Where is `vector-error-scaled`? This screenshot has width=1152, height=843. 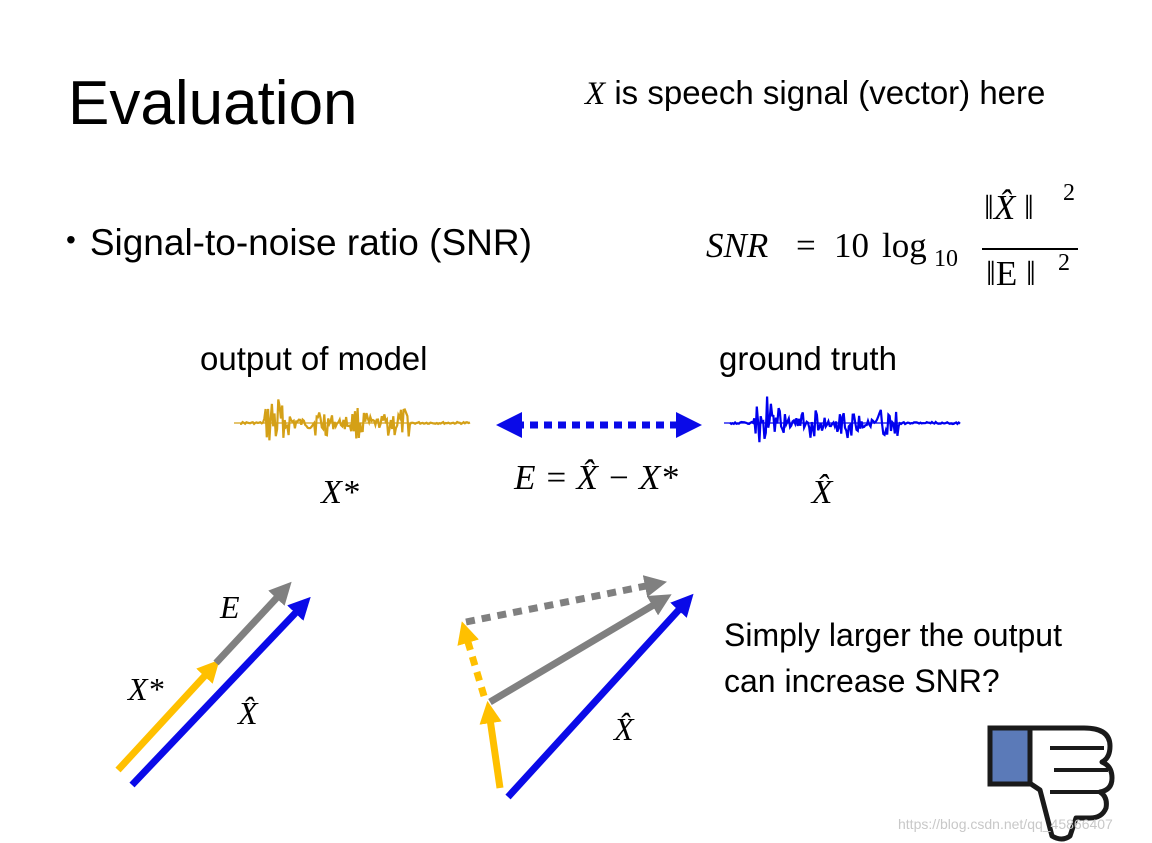 vector-error-scaled is located at coordinates (566, 600).